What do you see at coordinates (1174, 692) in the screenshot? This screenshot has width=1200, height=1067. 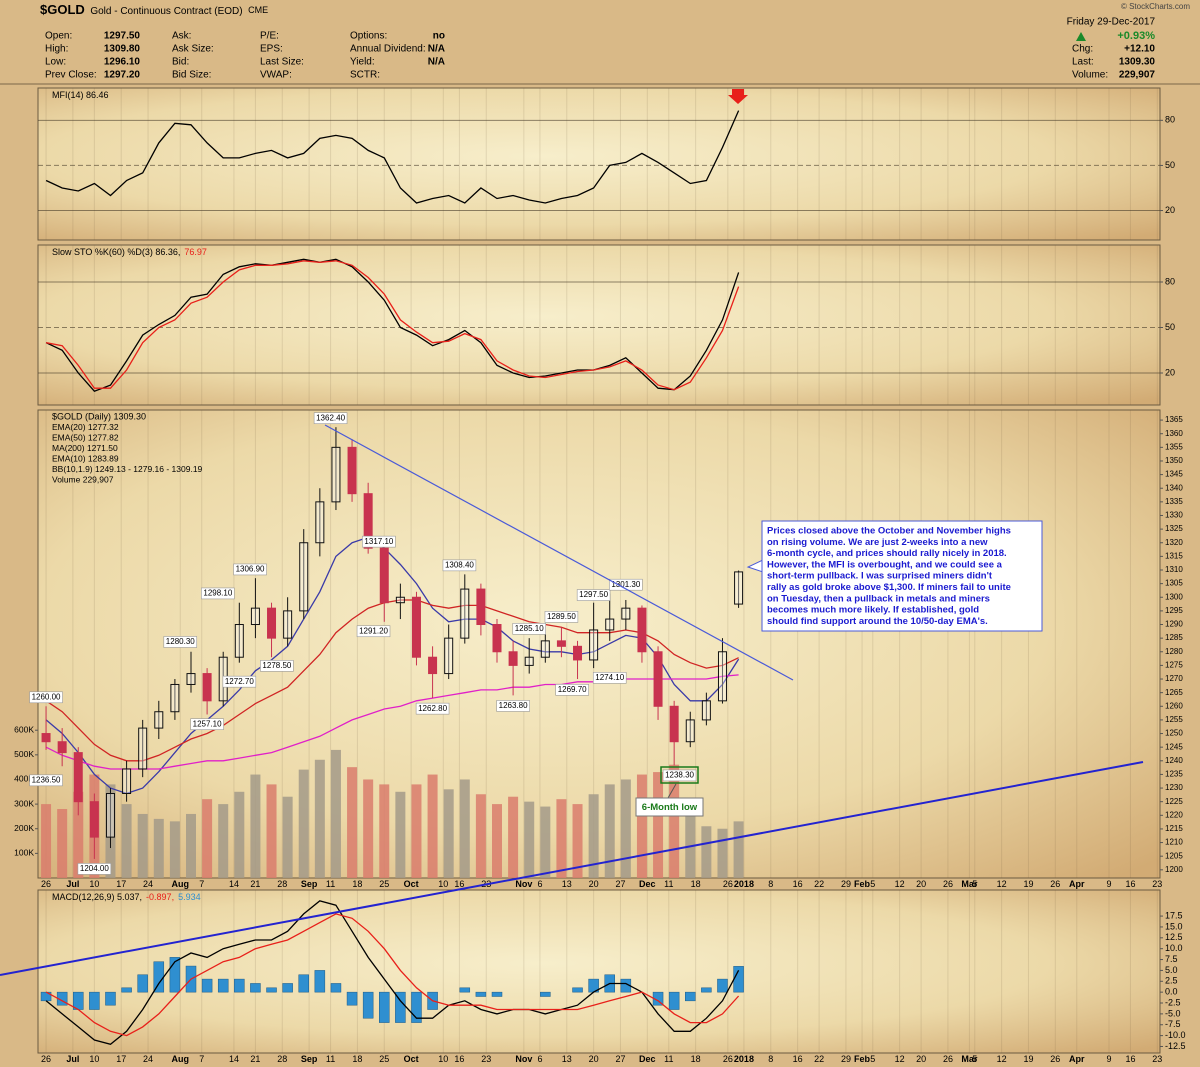 I see `y-tick-label: 1265` at bounding box center [1174, 692].